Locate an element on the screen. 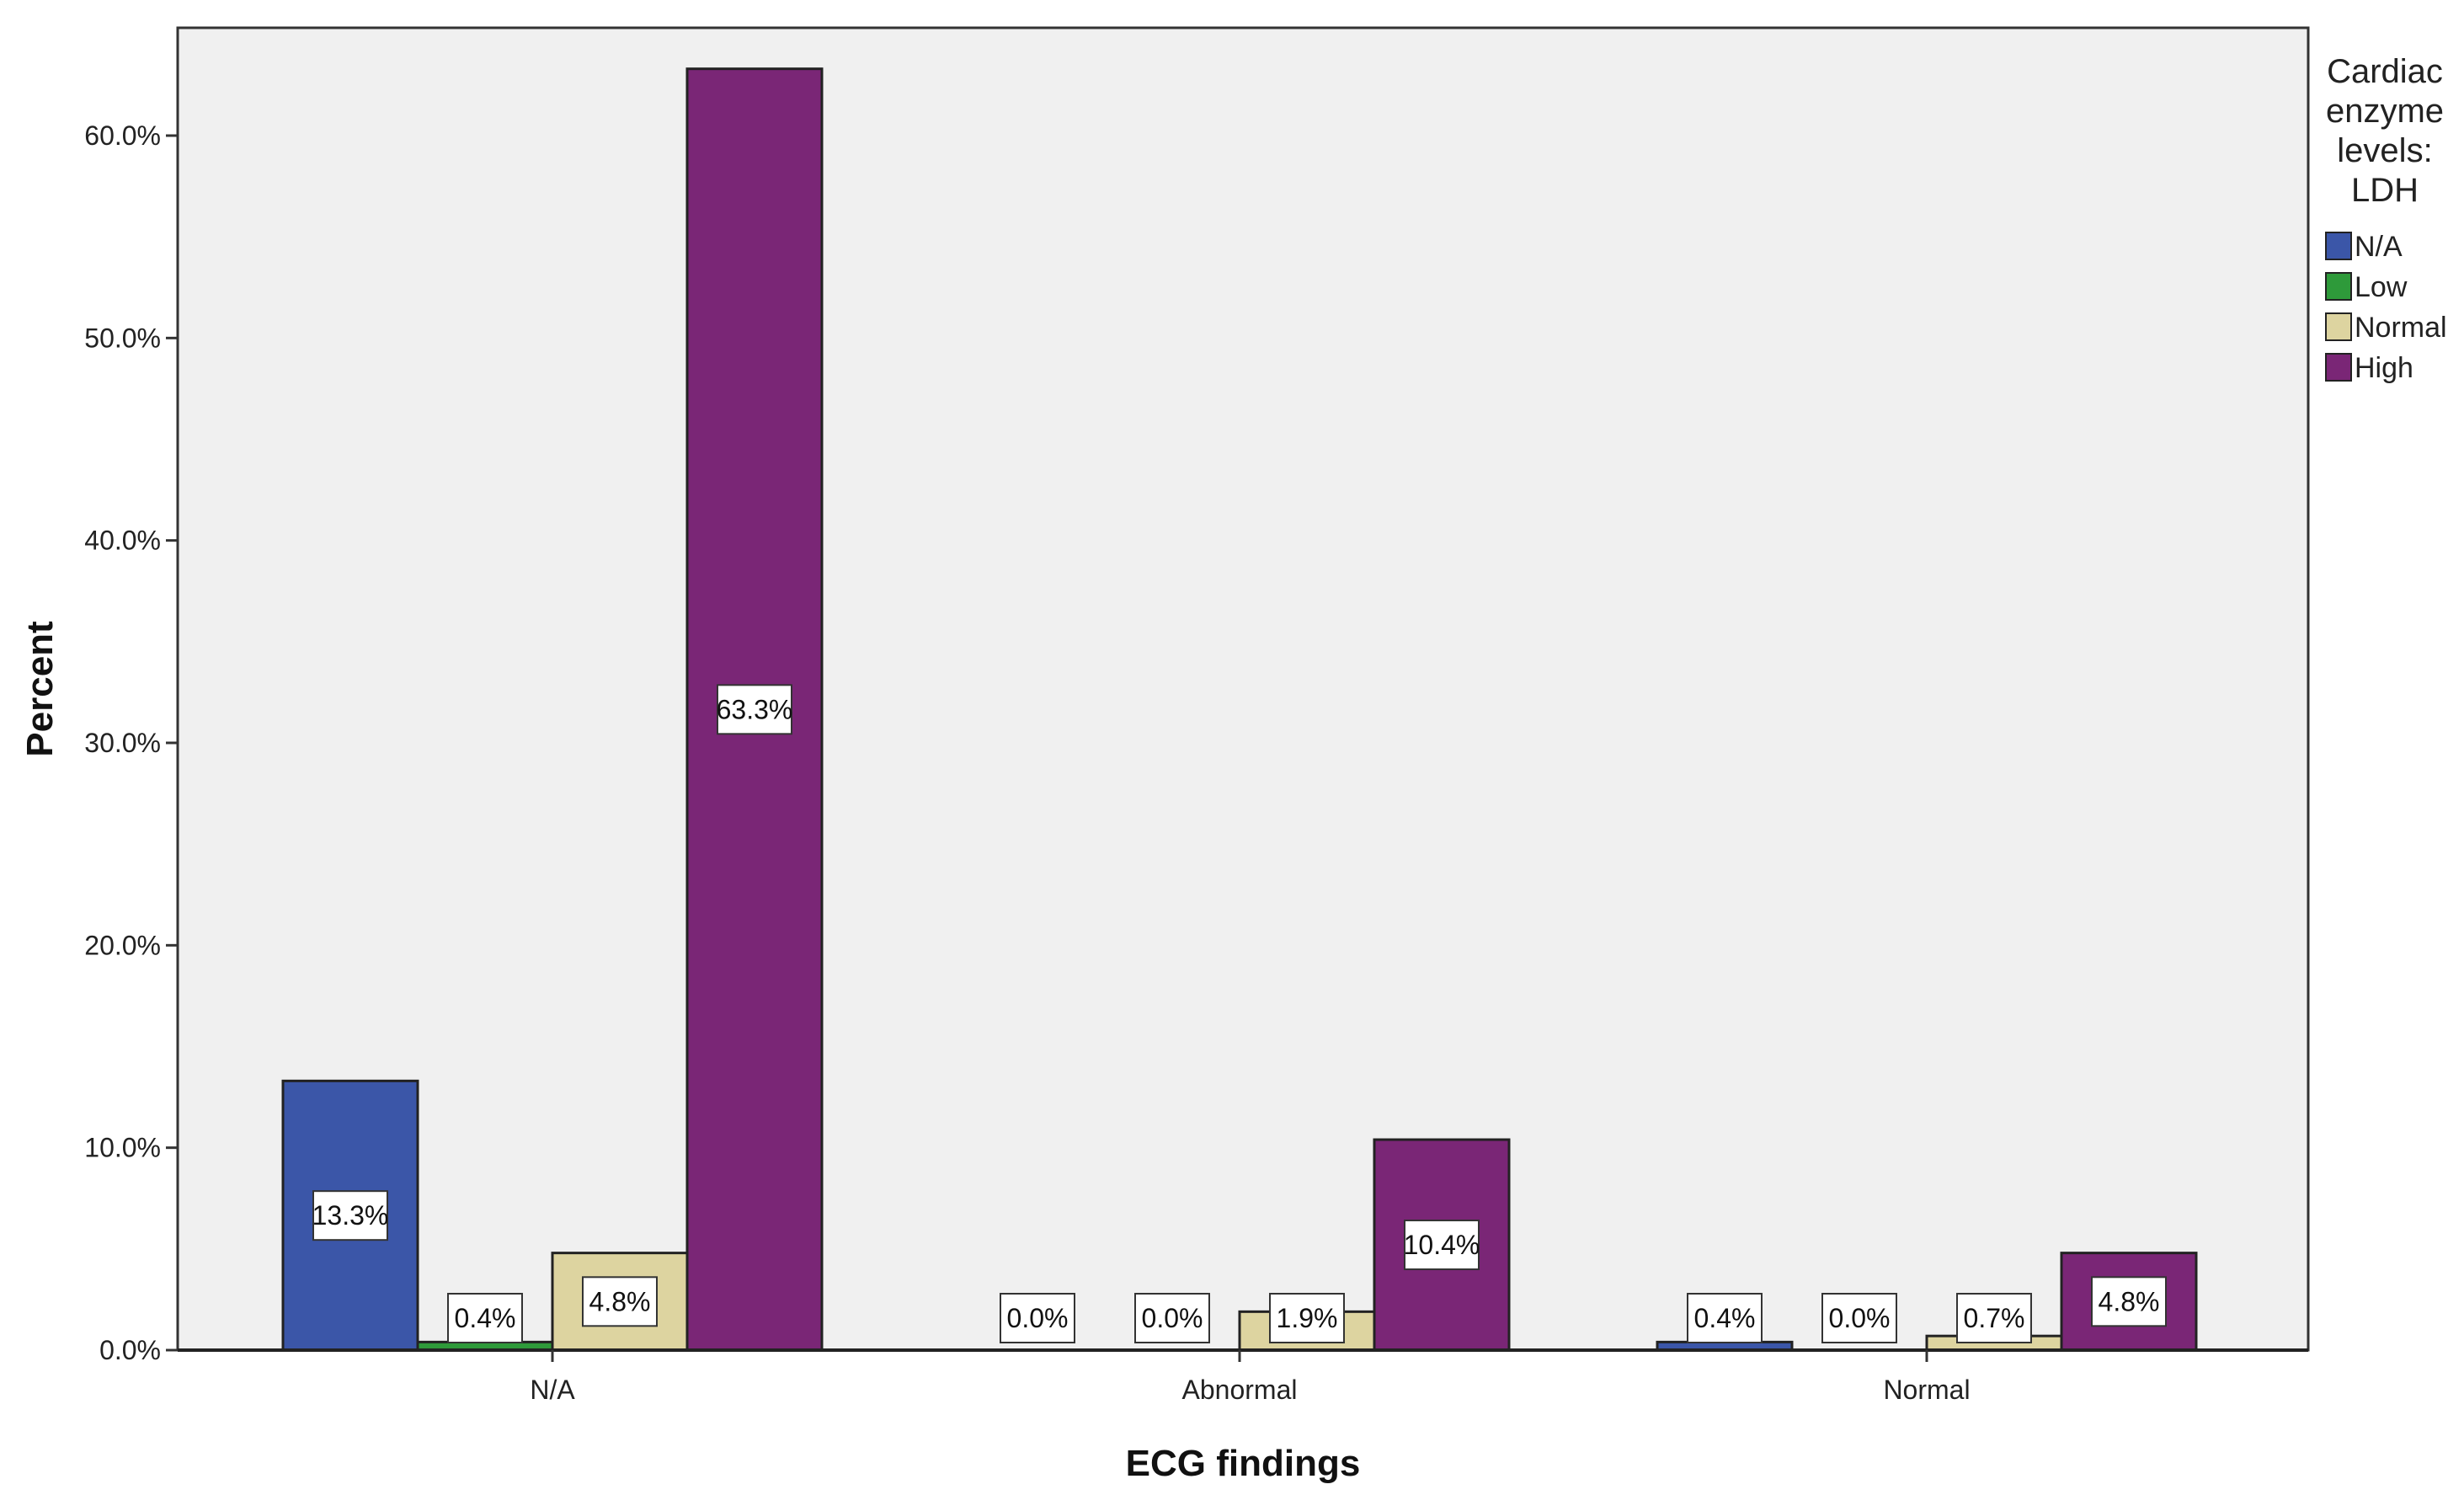  data-label: 0.7% is located at coordinates (1994, 1318).